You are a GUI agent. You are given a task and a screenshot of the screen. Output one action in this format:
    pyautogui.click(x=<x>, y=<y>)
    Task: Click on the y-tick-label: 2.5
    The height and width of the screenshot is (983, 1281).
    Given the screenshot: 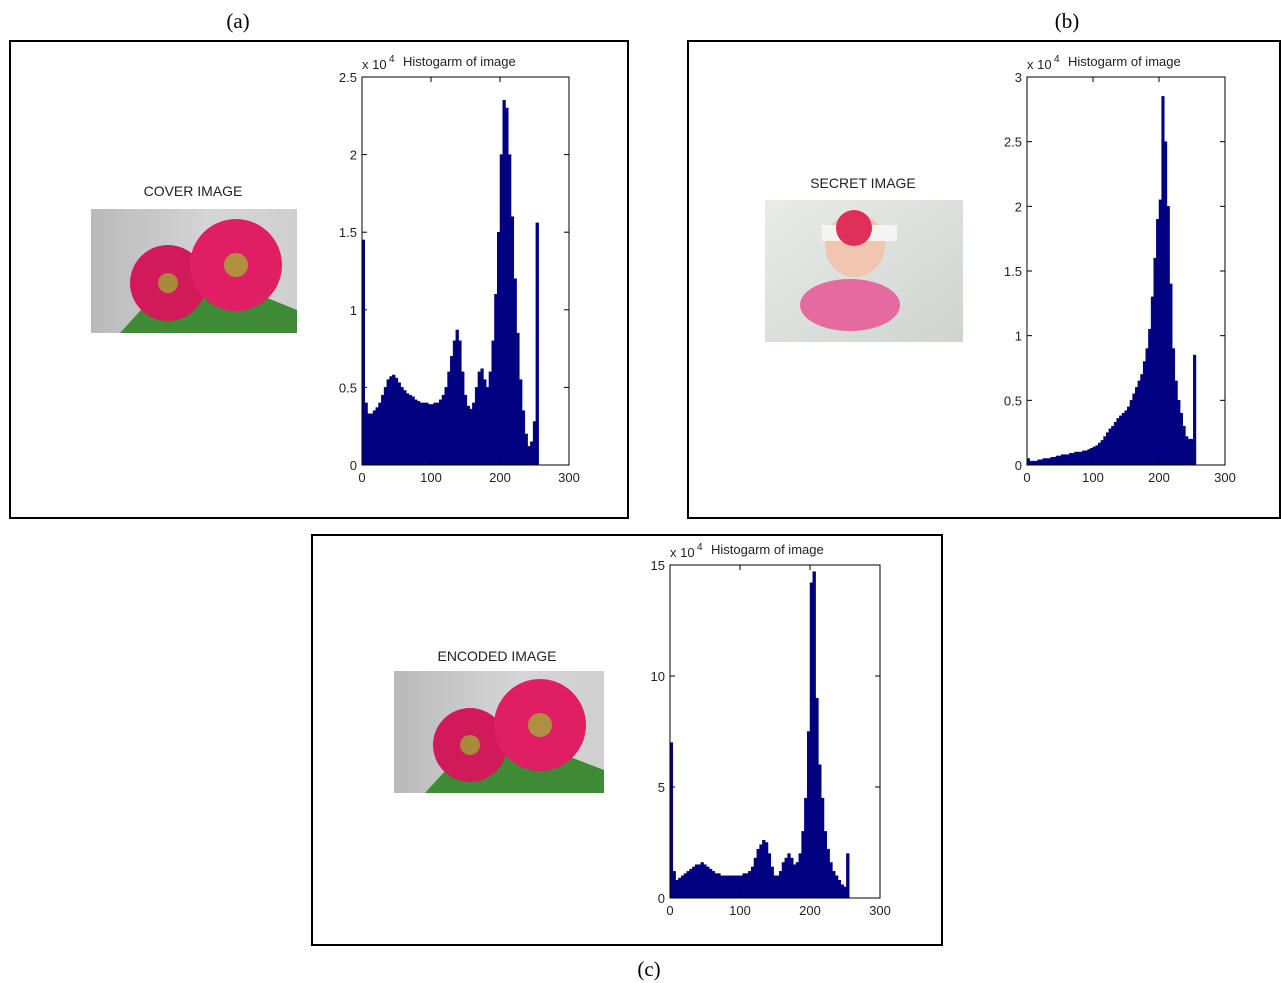 What is the action you would take?
    pyautogui.click(x=1013, y=142)
    